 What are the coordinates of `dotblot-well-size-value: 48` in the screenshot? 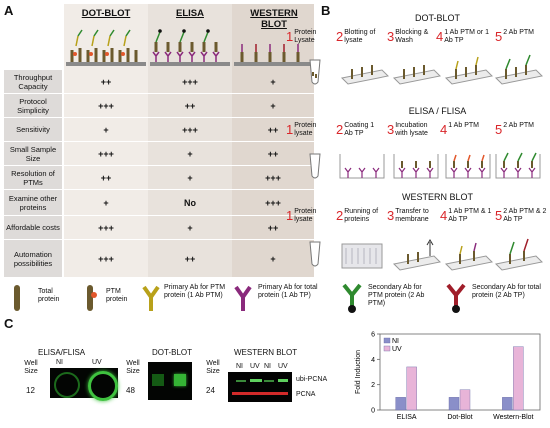 It's located at (130, 390).